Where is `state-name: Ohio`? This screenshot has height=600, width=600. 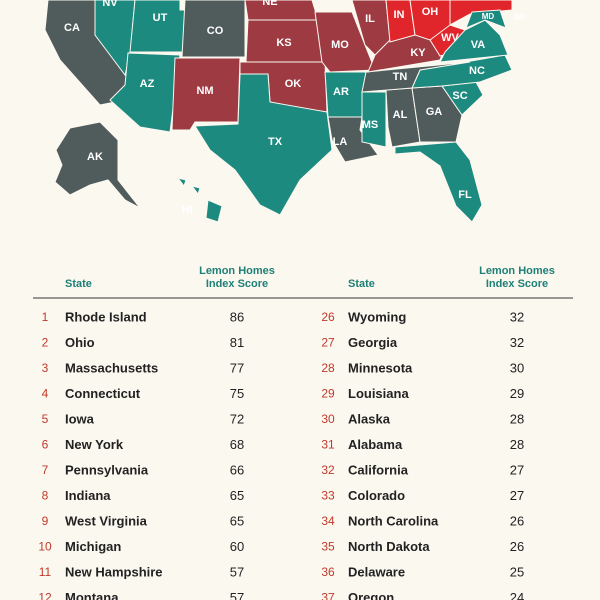
state-name: Ohio is located at coordinates (80, 342).